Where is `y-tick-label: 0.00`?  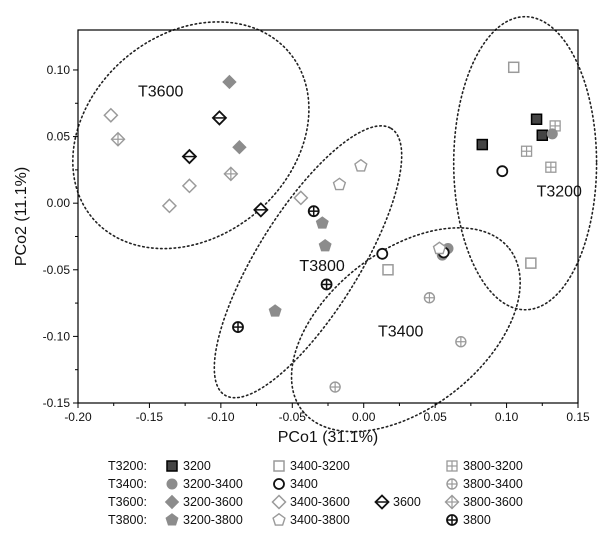
y-tick-label: 0.00 is located at coordinates (59, 203).